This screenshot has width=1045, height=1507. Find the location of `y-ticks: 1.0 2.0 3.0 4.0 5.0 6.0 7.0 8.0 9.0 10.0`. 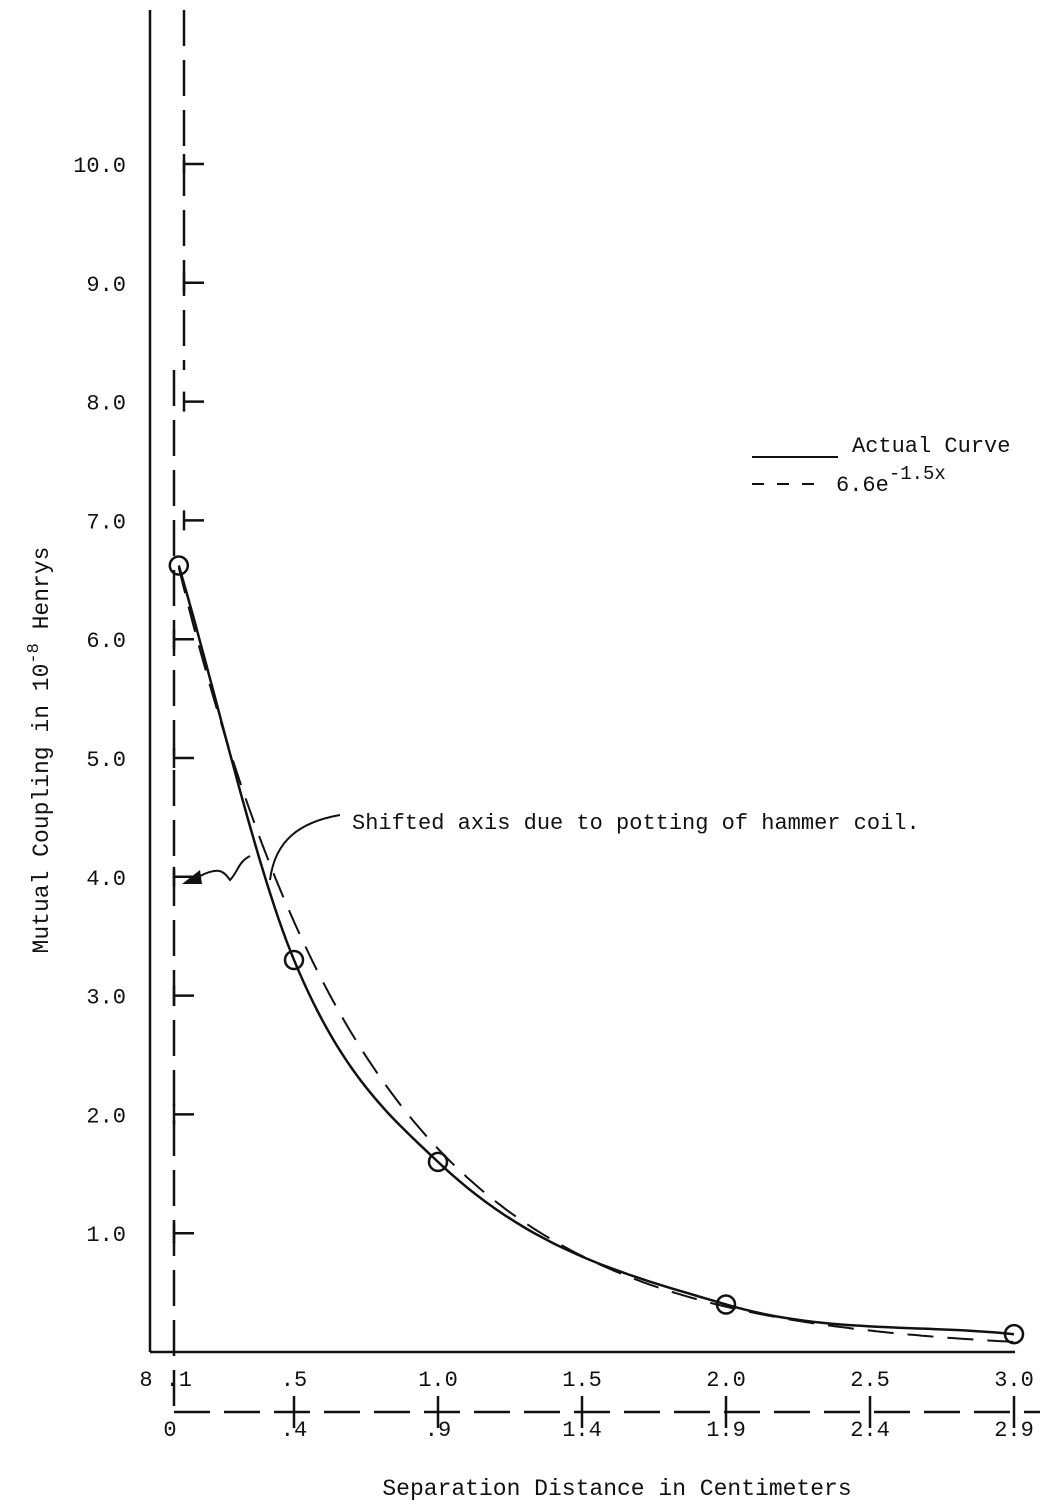

y-ticks: 1.0 2.0 3.0 4.0 5.0 6.0 7.0 8.0 9.0 10.0 is located at coordinates (138, 701).